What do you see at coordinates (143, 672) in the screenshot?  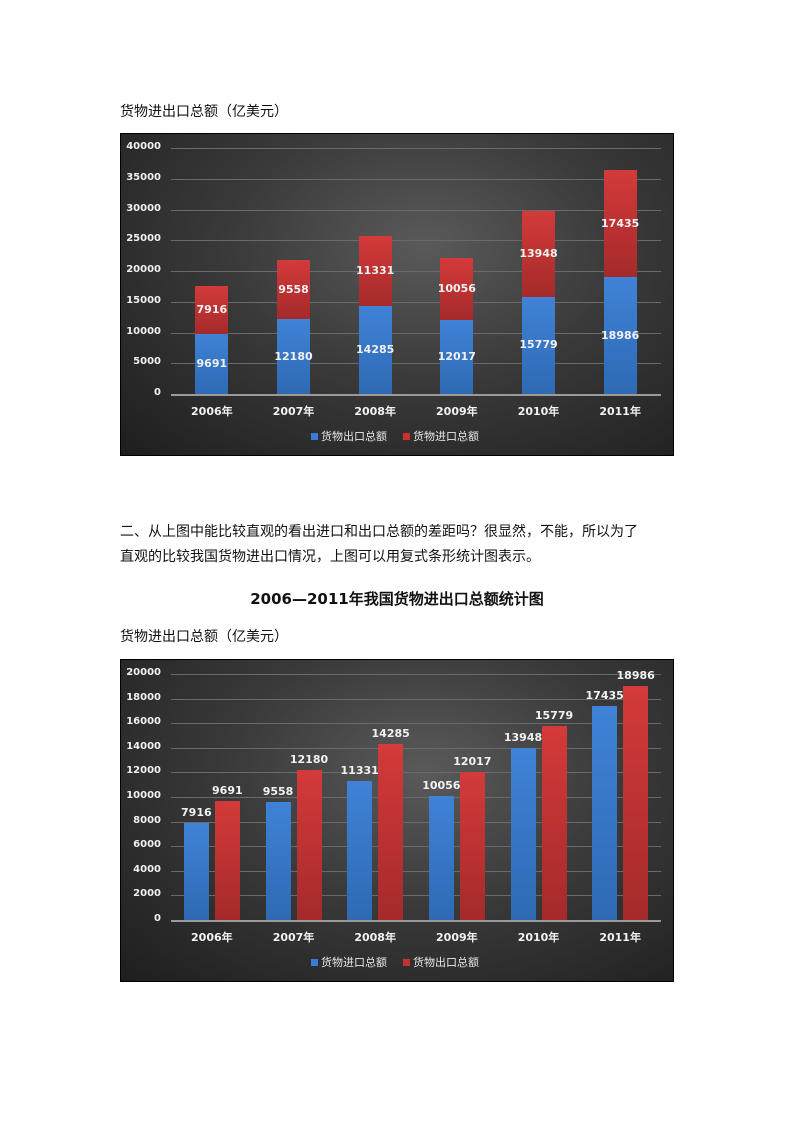 I see `y-tick-label: 20000` at bounding box center [143, 672].